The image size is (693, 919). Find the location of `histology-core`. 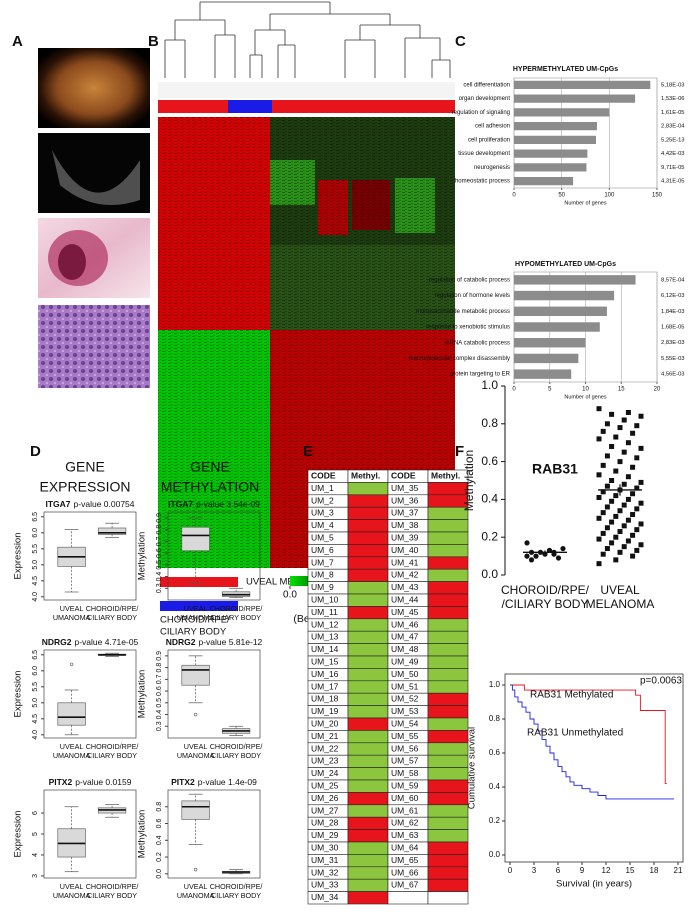

histology-core is located at coordinates (72, 262).